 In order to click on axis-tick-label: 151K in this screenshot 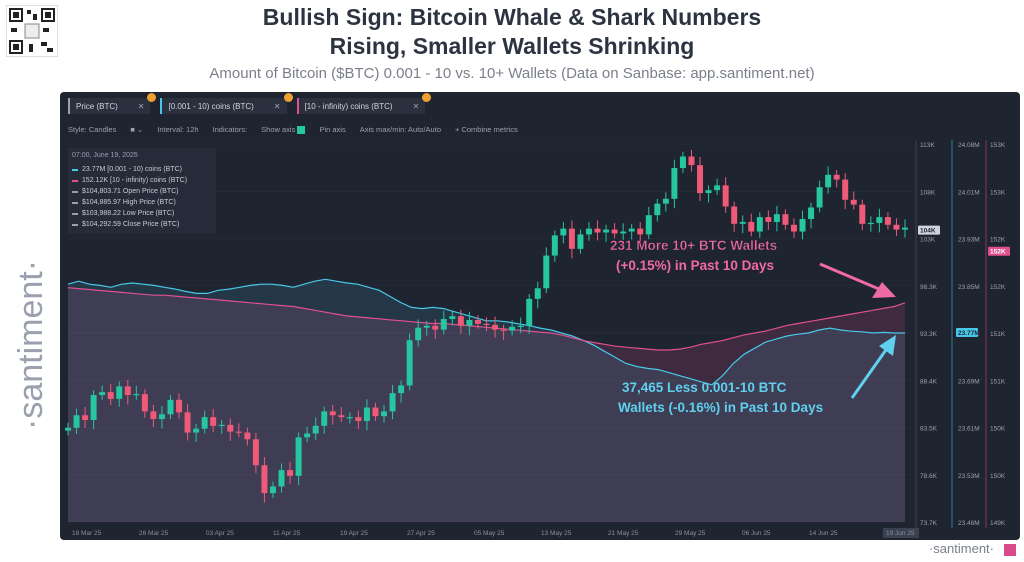, I will do `click(998, 334)`.